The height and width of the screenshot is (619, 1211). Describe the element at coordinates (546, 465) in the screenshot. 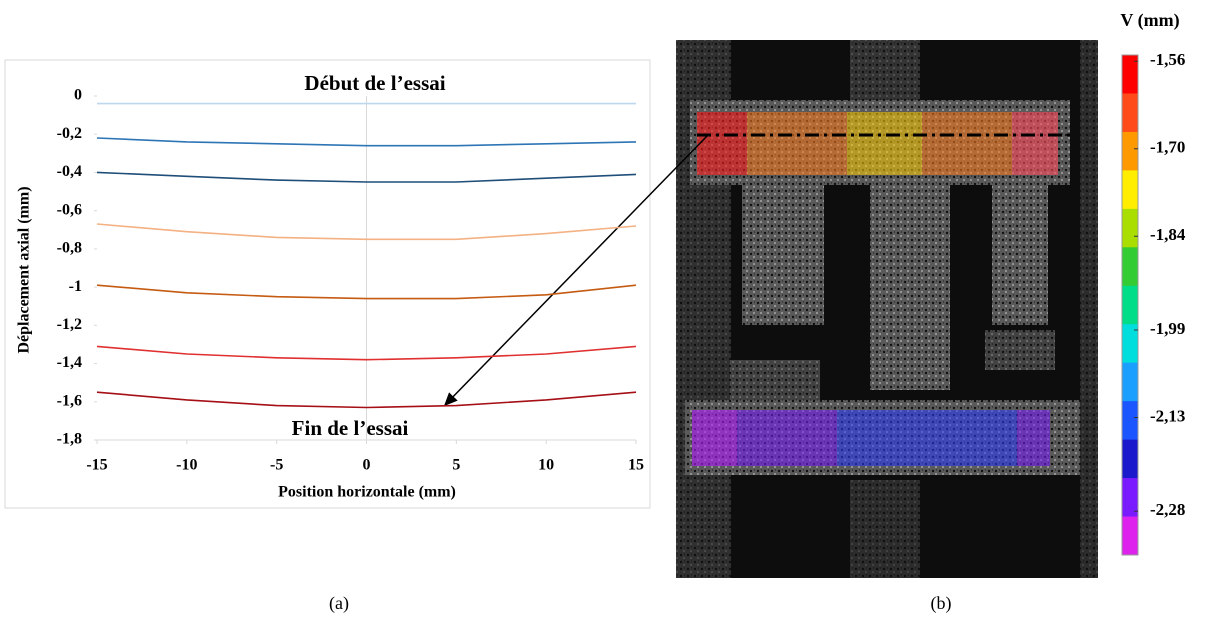

I see `x-tick-label: 10` at that location.